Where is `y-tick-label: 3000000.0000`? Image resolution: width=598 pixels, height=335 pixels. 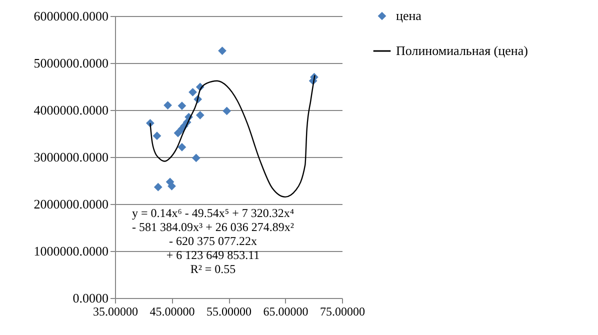 y-tick-label: 3000000.0000 is located at coordinates (71, 157).